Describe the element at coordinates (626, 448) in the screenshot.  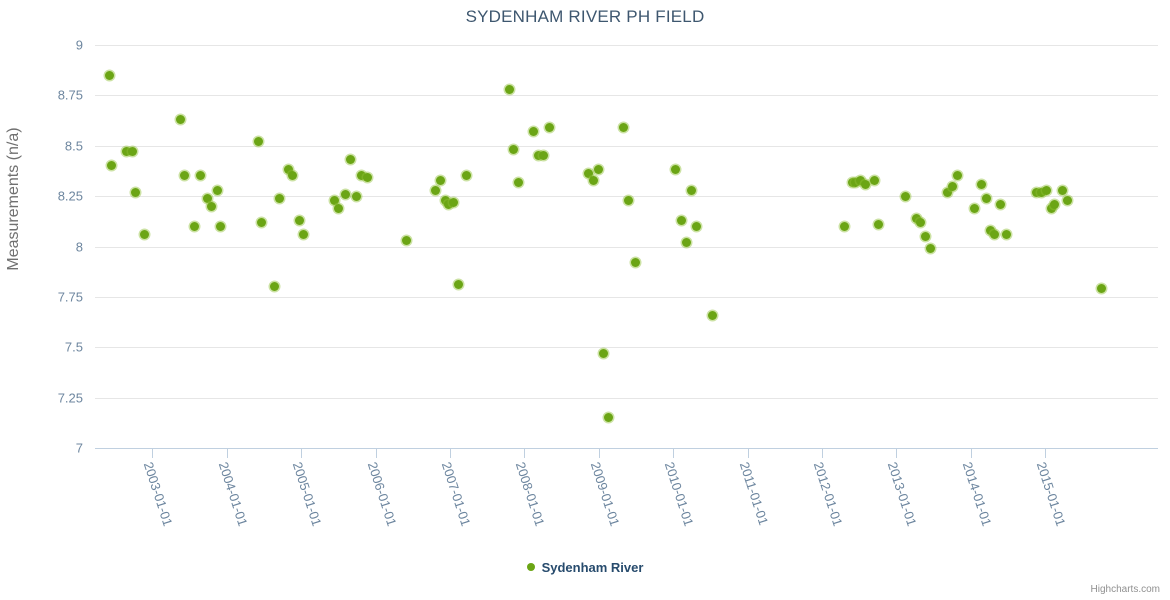
I see `x-axis-line` at that location.